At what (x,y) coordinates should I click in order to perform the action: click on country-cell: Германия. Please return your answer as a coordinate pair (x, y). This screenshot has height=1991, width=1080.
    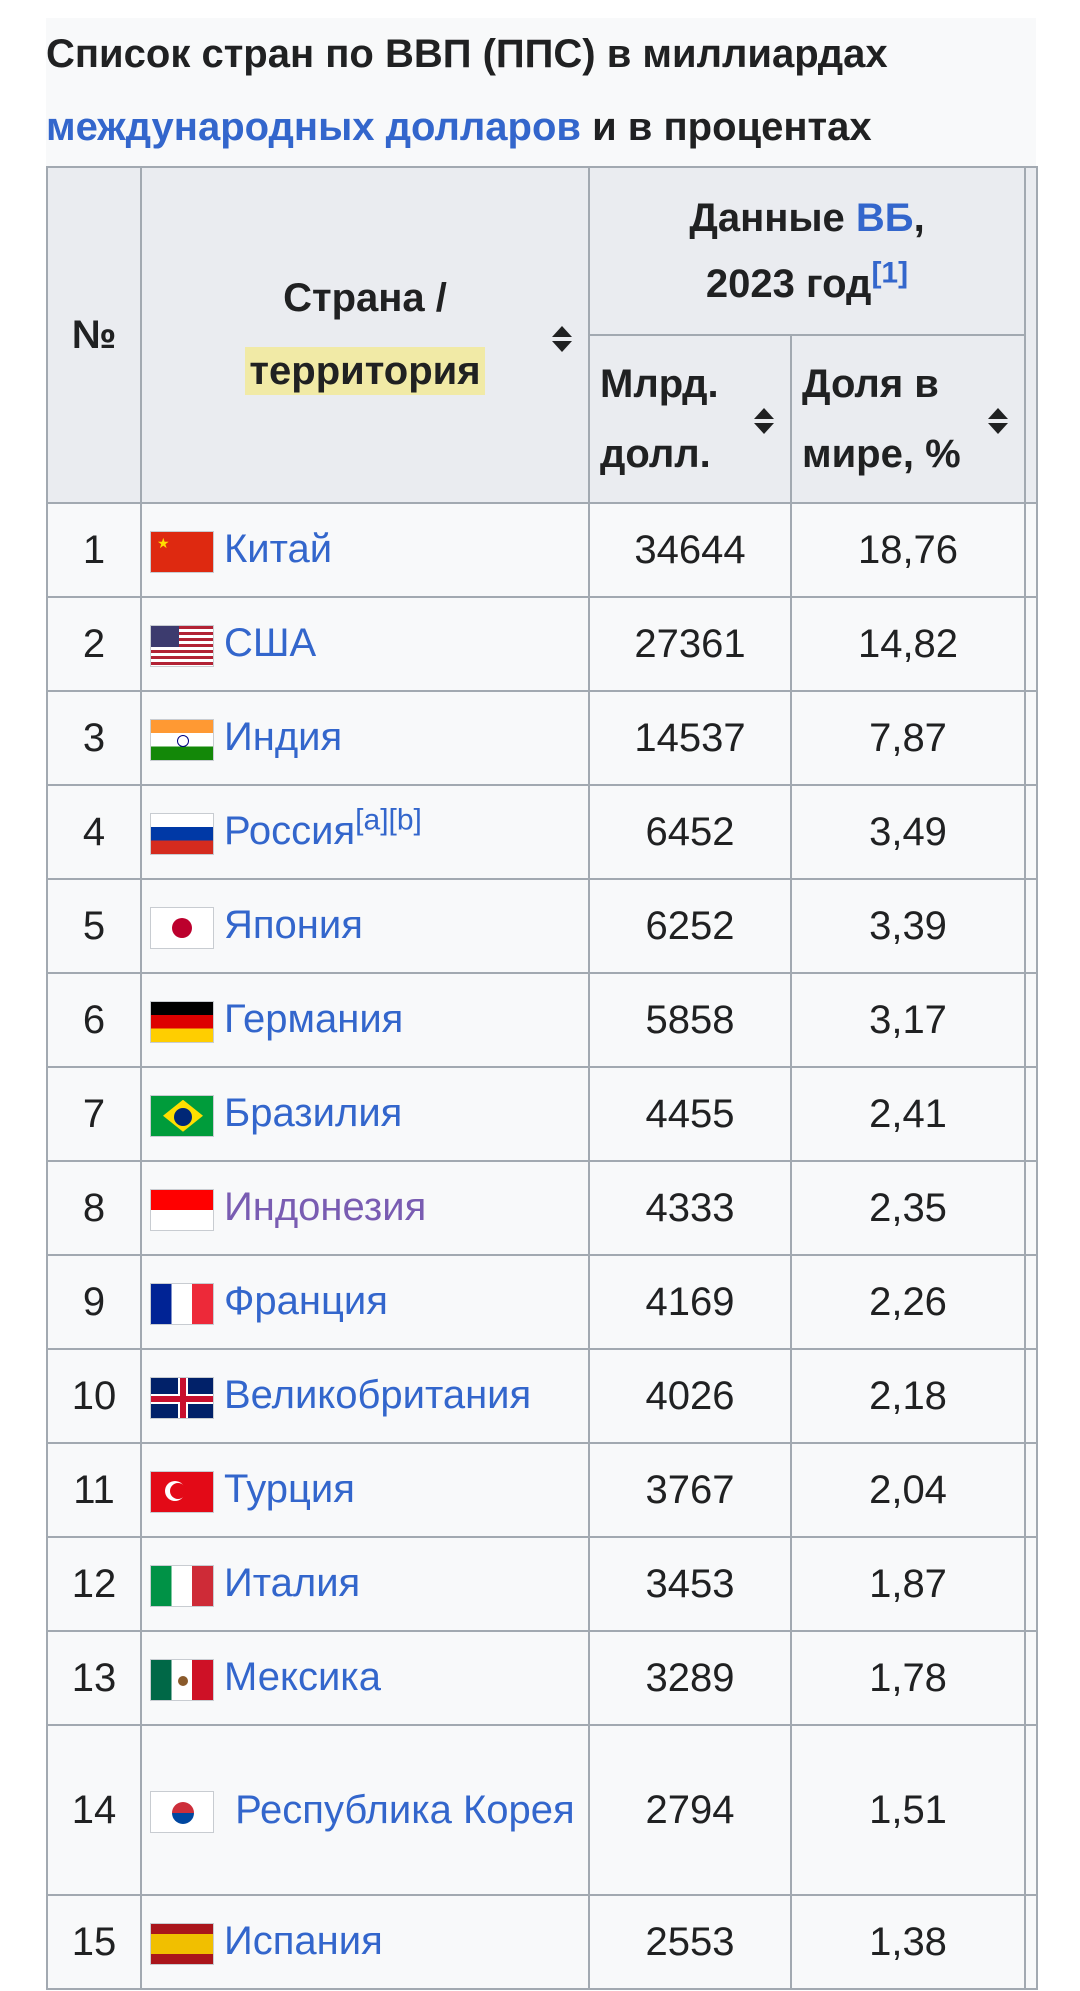
    Looking at the image, I should click on (365, 1020).